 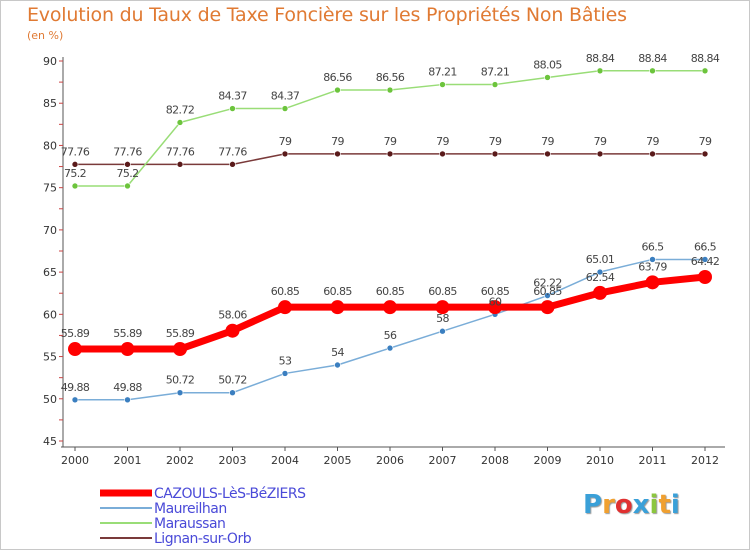 I want to click on y-tick-label: 65, so click(x=50, y=272).